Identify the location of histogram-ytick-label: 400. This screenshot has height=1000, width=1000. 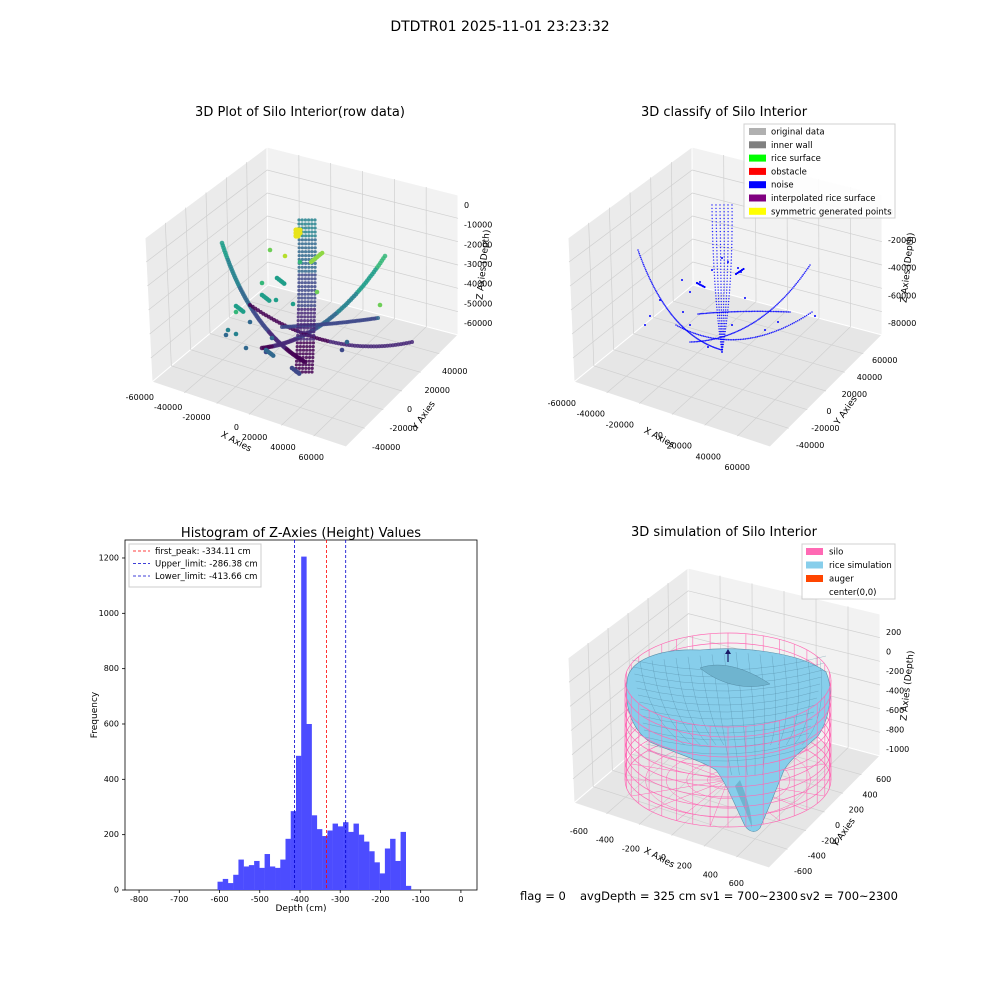
(111, 779).